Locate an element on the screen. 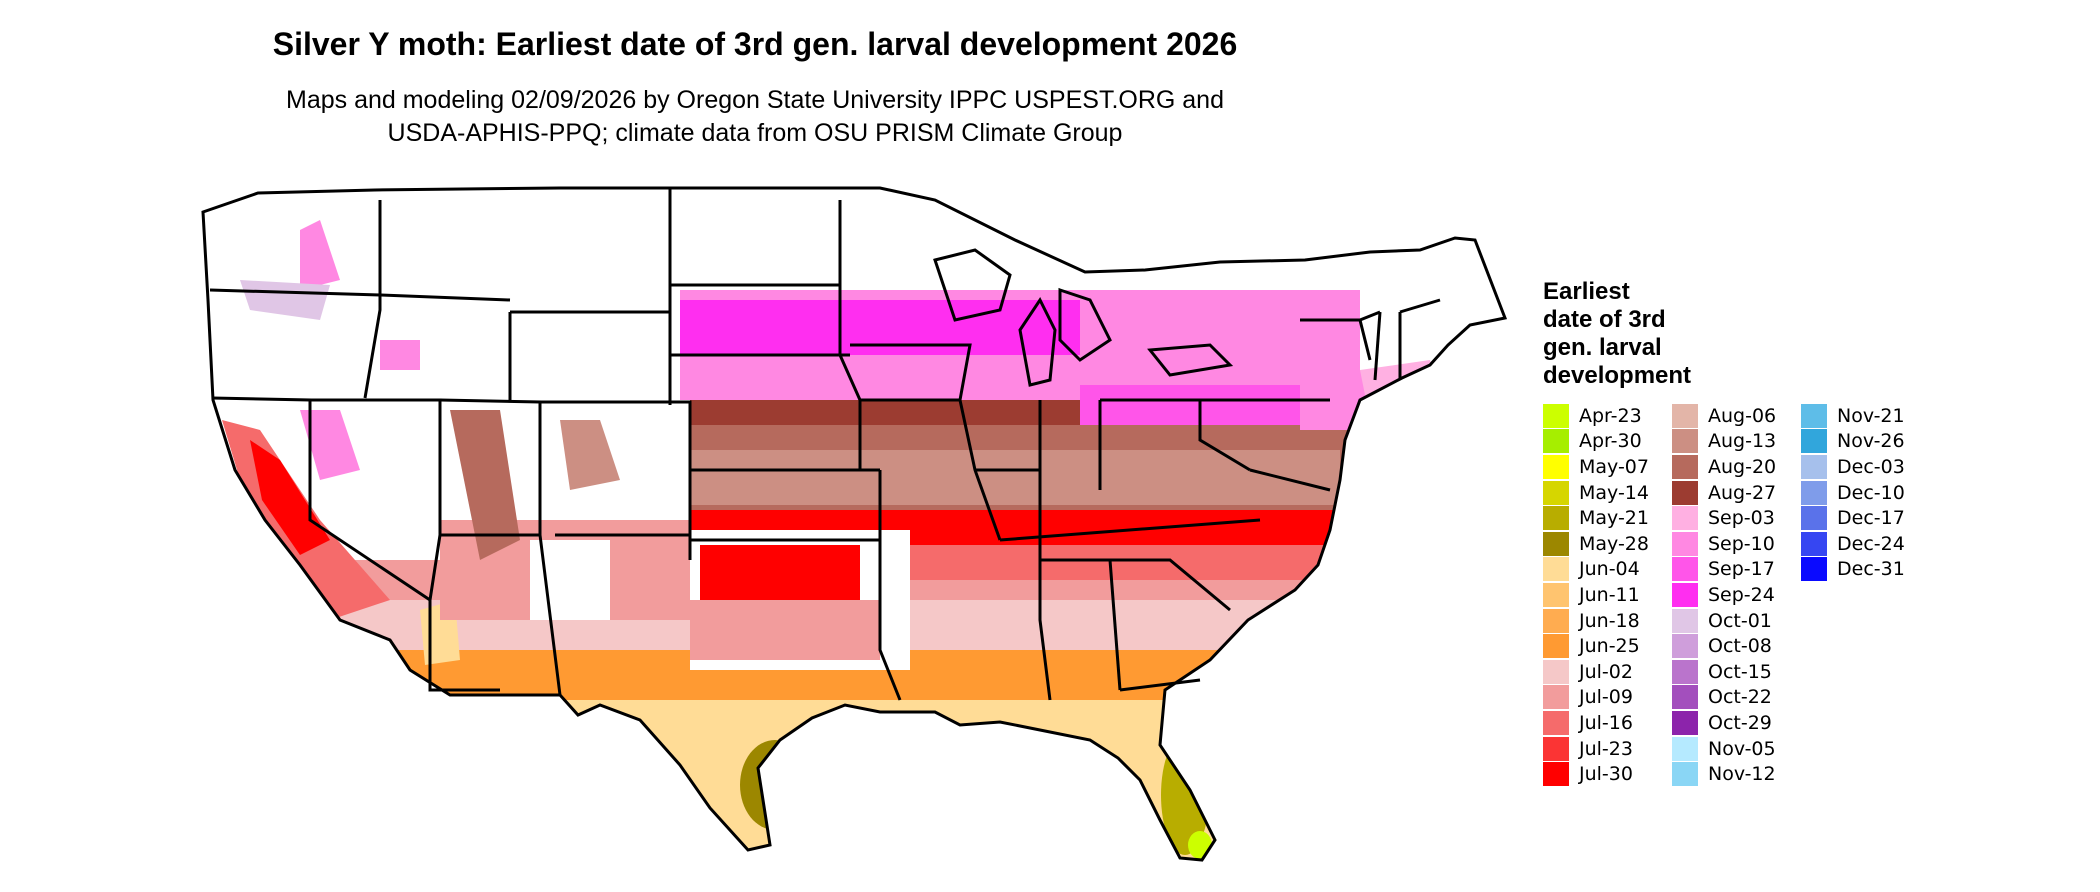  legend-item: Sep-17 is located at coordinates (1724, 570).